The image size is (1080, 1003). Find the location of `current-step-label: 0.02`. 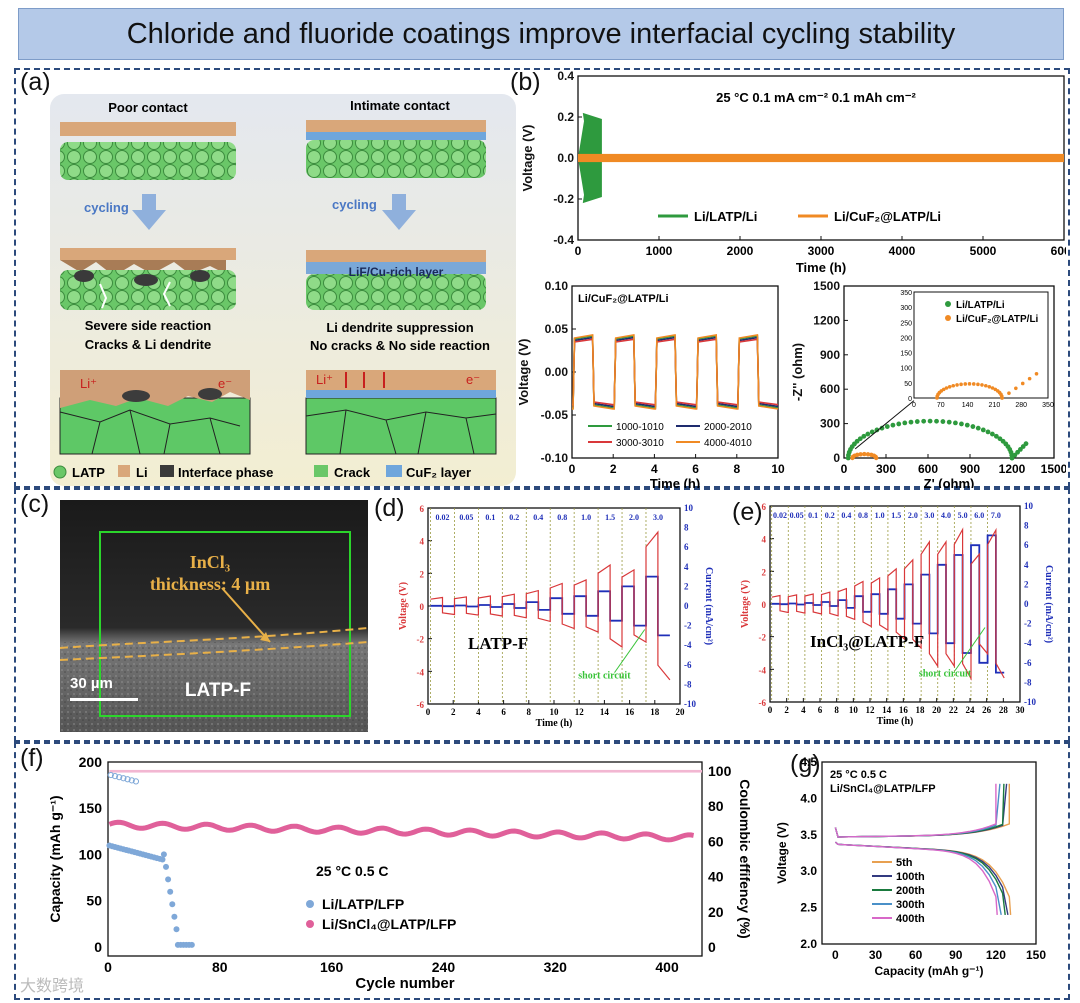

current-step-label: 0.02 is located at coordinates (780, 515).